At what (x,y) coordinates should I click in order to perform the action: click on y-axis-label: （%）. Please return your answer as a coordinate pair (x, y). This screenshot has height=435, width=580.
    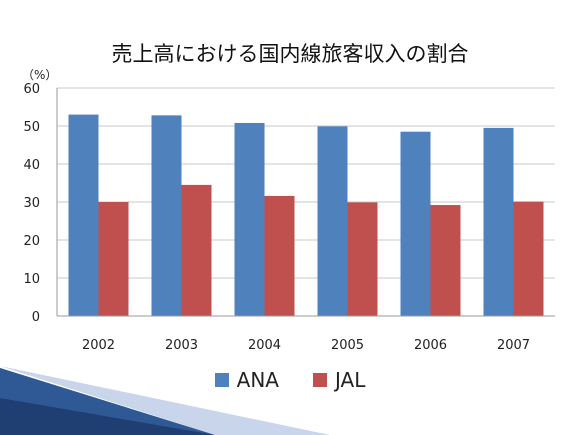
    Looking at the image, I should click on (39, 75).